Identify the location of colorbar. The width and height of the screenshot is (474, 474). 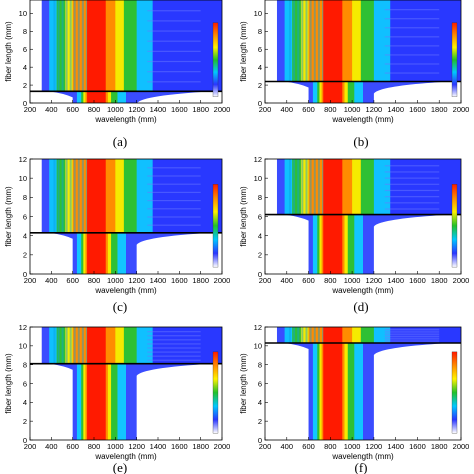
(215, 392).